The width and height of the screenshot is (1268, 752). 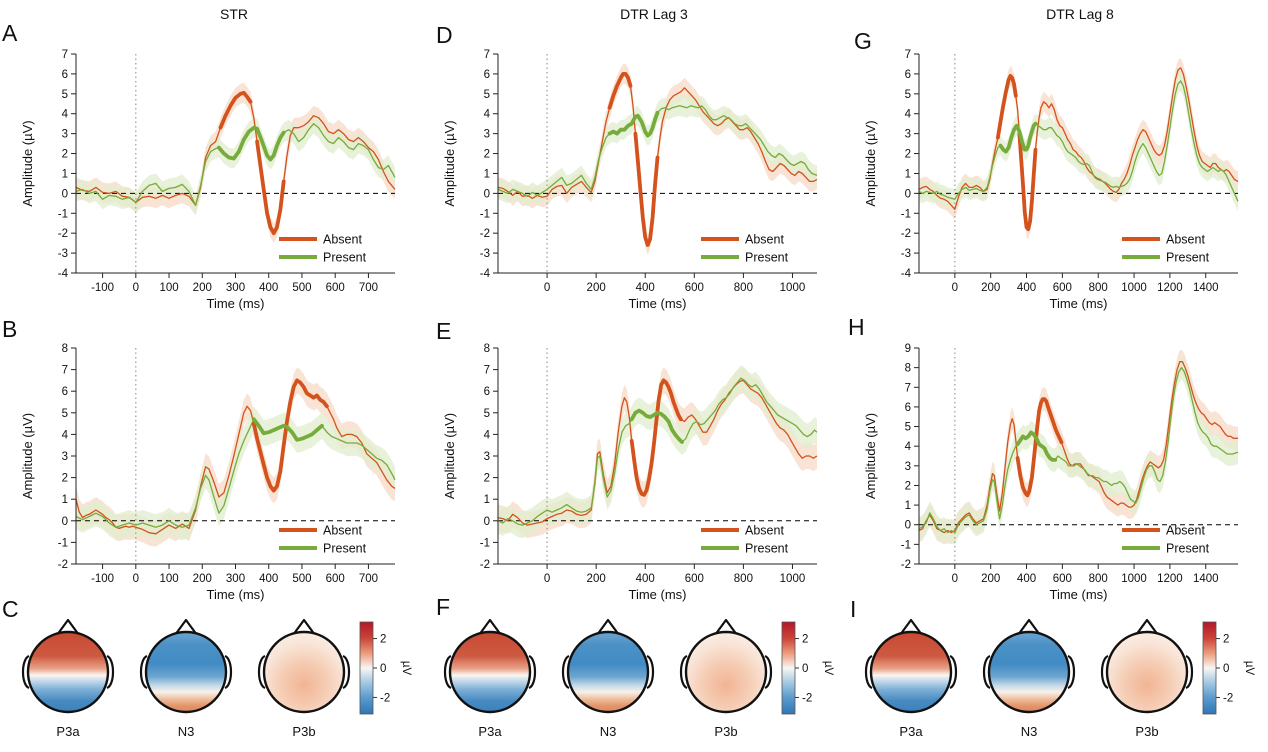 I want to click on x-tick-label: 700, so click(x=368, y=579).